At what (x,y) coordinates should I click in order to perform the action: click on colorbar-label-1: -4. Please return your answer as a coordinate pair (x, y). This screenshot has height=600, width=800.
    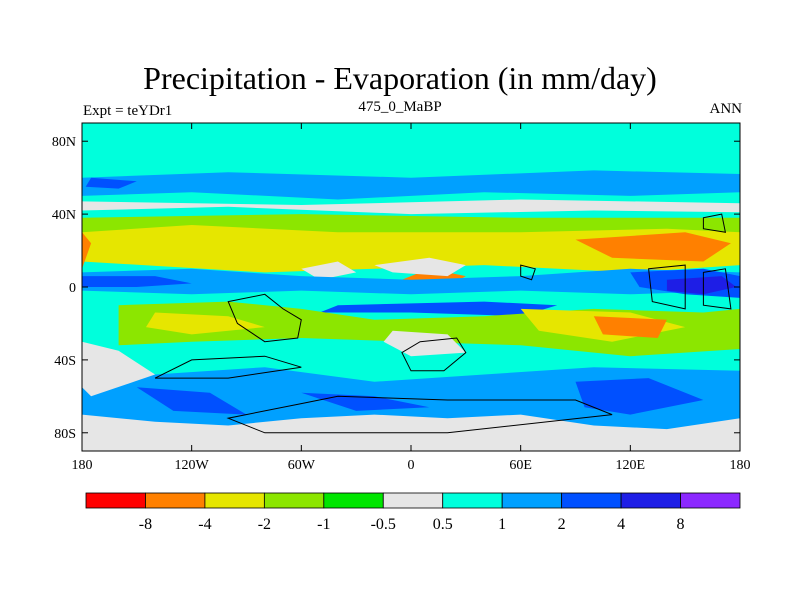
    Looking at the image, I should click on (204, 524).